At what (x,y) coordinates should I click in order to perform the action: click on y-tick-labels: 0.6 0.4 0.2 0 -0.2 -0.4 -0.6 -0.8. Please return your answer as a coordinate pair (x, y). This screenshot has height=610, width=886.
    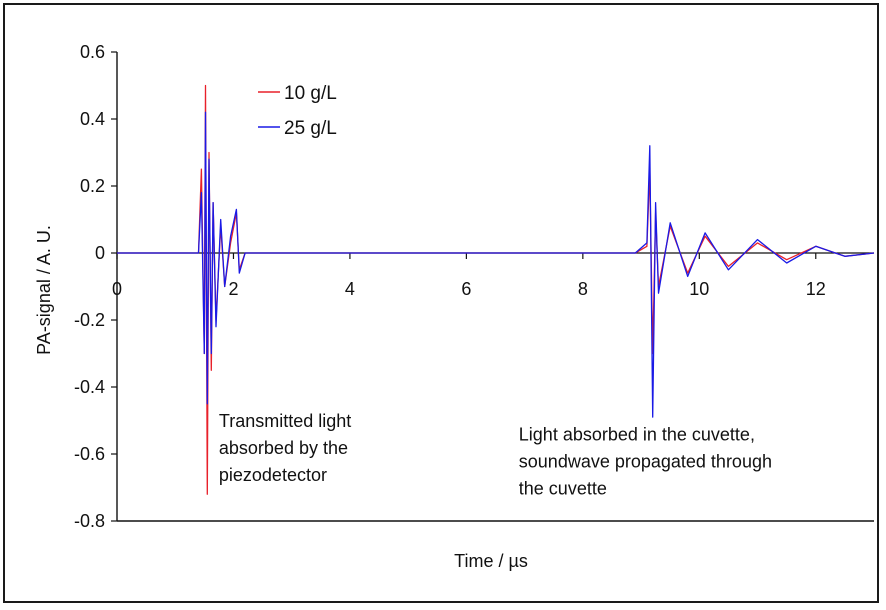
    Looking at the image, I should click on (89, 286).